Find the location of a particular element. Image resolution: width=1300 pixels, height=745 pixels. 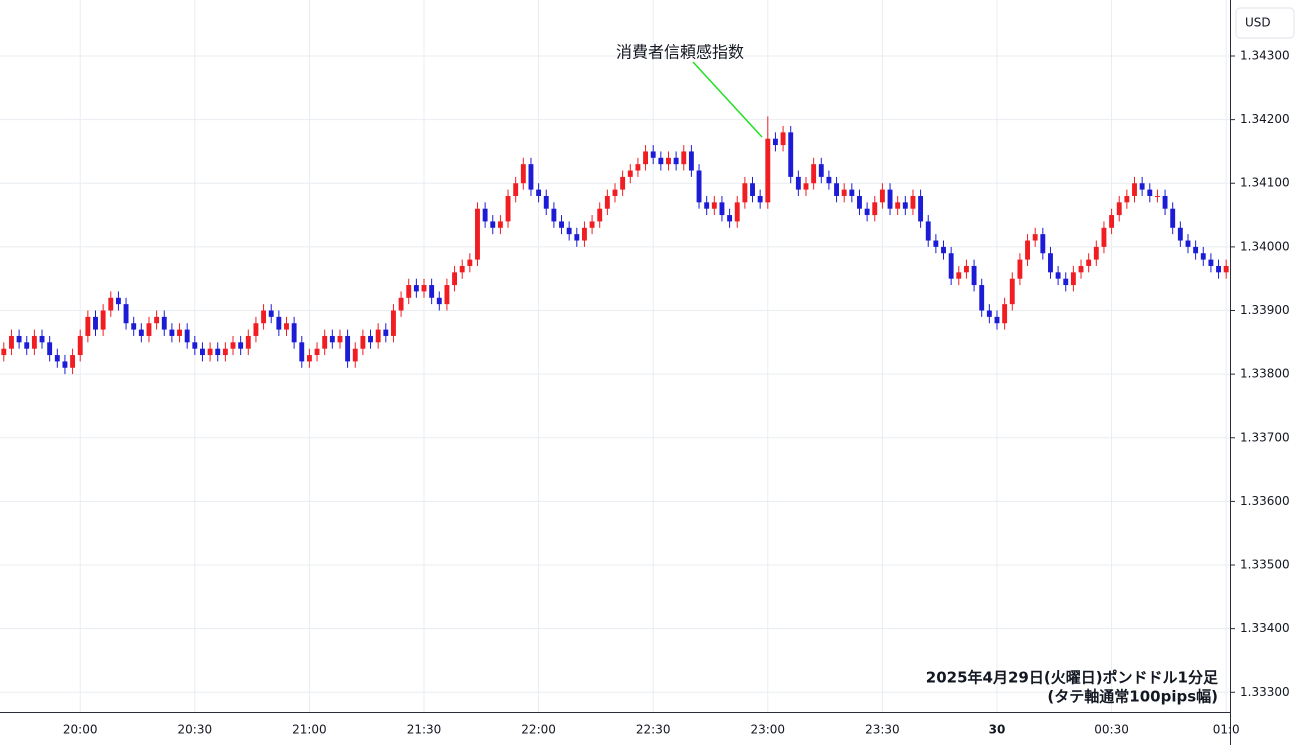

currency-box is located at coordinates (1265, 23).